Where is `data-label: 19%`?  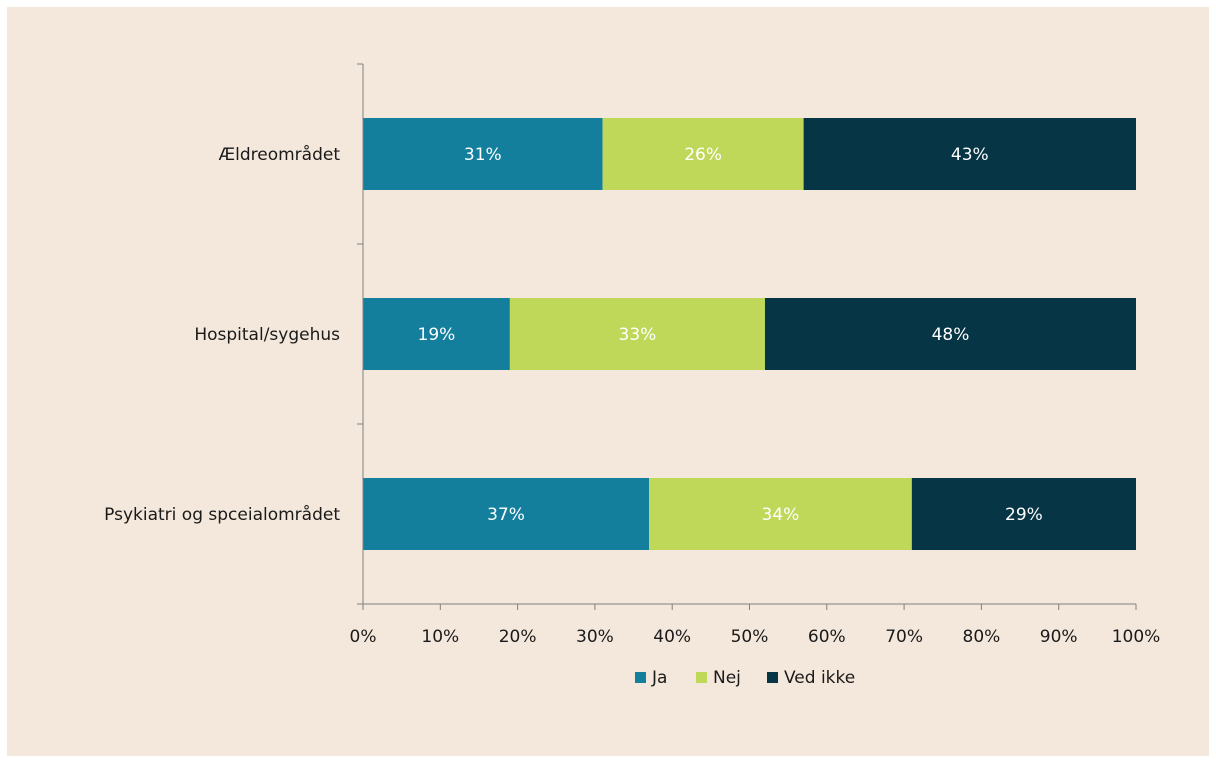 data-label: 19% is located at coordinates (437, 335).